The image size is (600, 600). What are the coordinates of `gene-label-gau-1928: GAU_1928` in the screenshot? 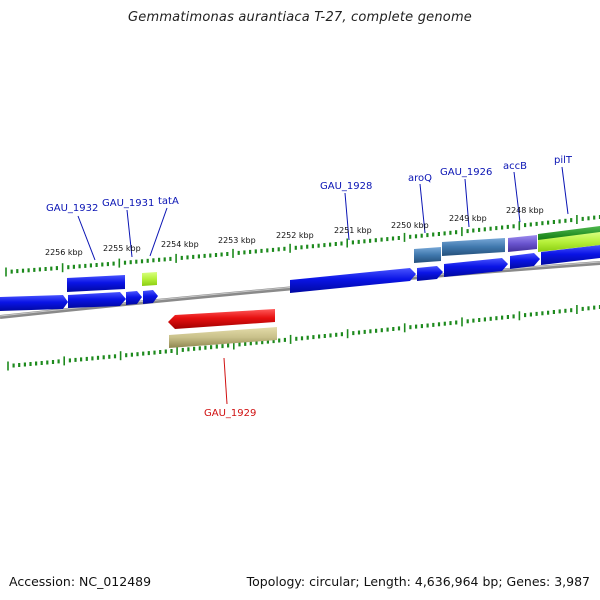 It's located at (346, 186).